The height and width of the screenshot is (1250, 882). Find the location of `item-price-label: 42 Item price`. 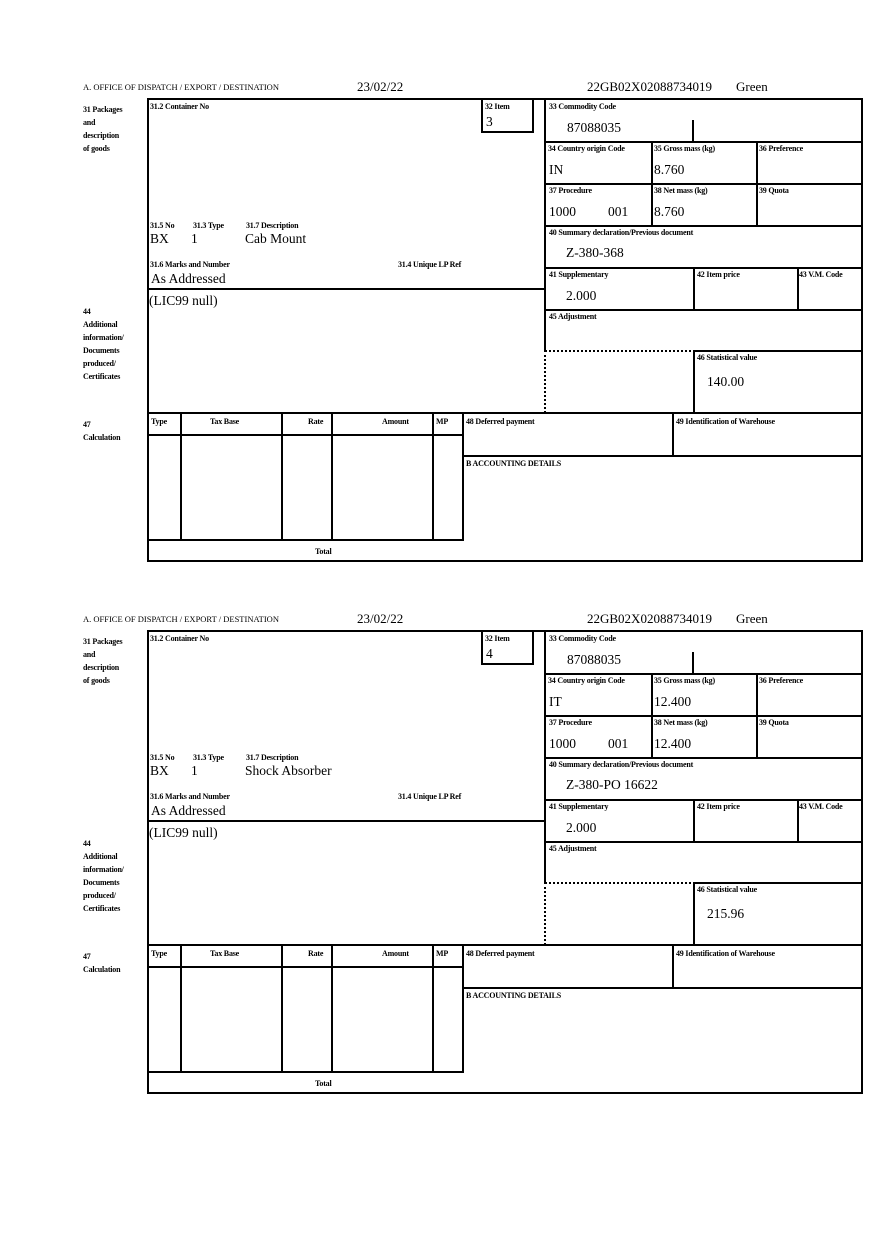

item-price-label: 42 Item price is located at coordinates (718, 806).